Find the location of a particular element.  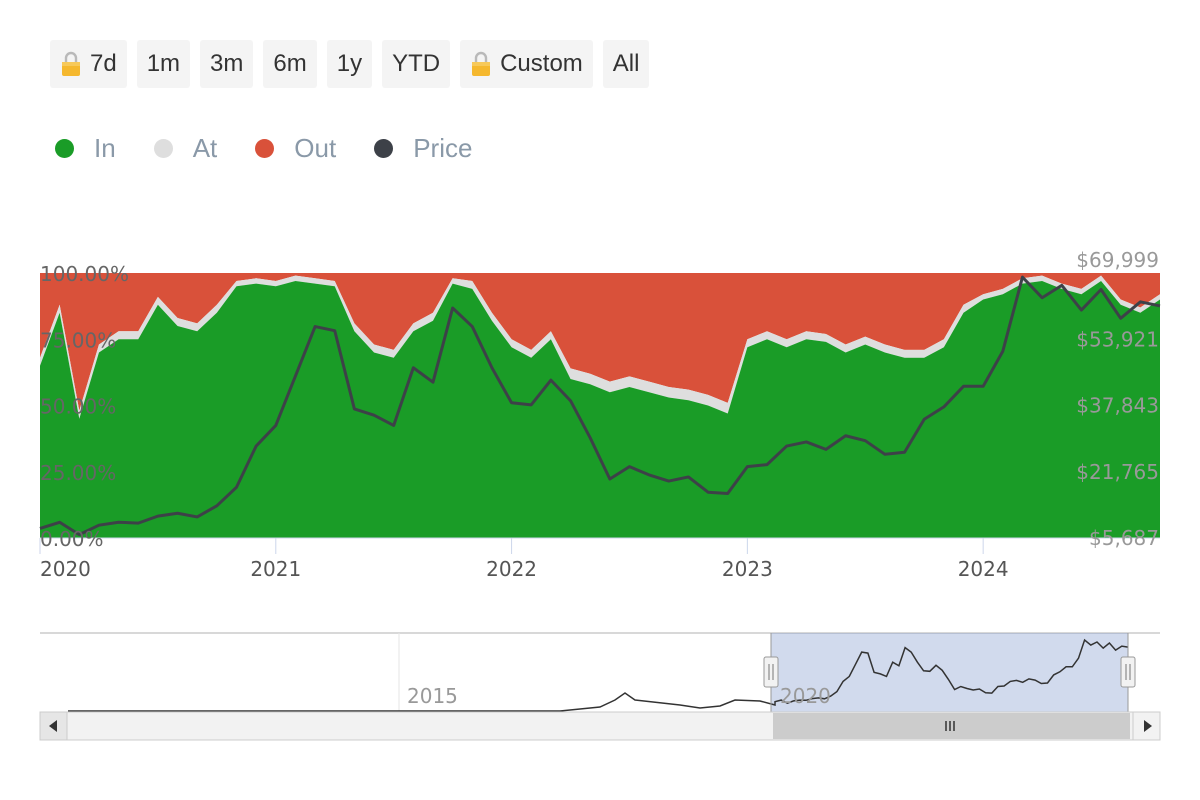

range-button-7d: 7d is located at coordinates (88, 64).